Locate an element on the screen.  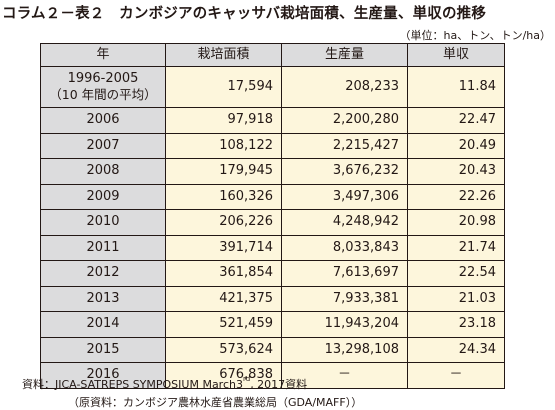
production-cell: － is located at coordinates (344, 375).